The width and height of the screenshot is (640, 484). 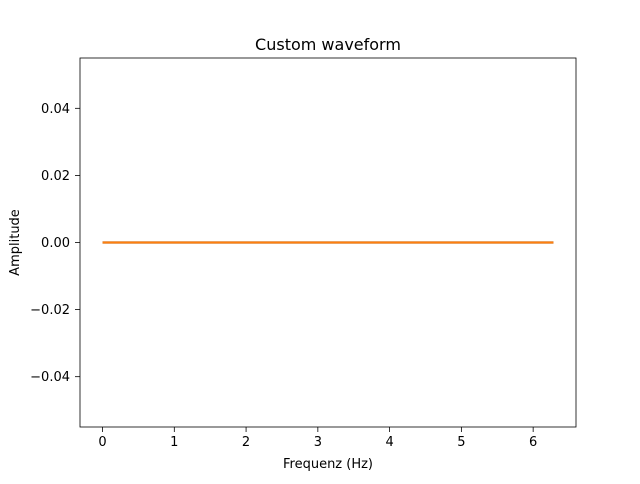 What do you see at coordinates (55, 243) in the screenshot?
I see `y-tick-label: 0.00` at bounding box center [55, 243].